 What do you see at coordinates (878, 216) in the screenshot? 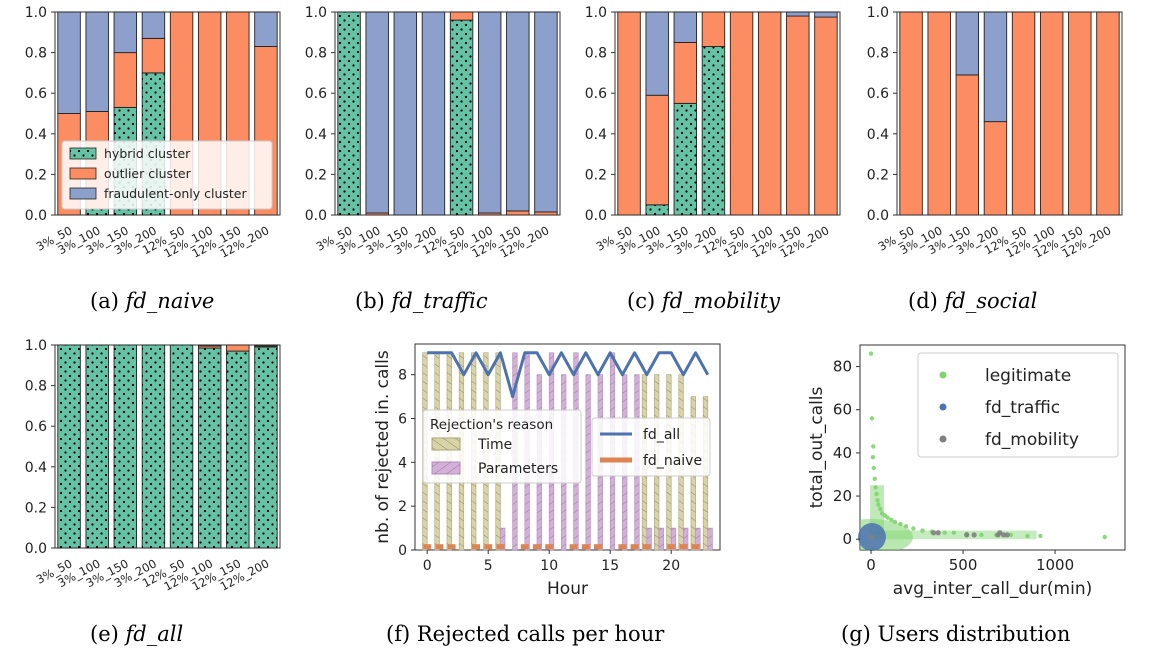
I see `y-tick-label-d-0: 0.0` at bounding box center [878, 216].